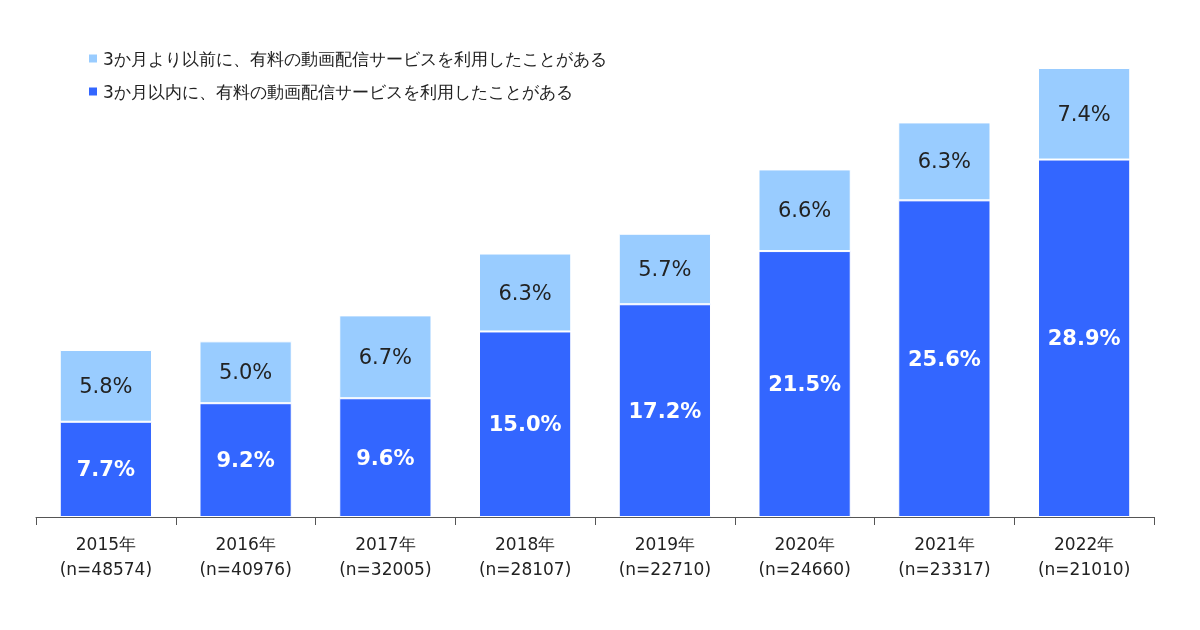 The height and width of the screenshot is (630, 1200). Describe the element at coordinates (106, 556) in the screenshot. I see `x-tick-label: 2015年 (n=48574)` at that location.